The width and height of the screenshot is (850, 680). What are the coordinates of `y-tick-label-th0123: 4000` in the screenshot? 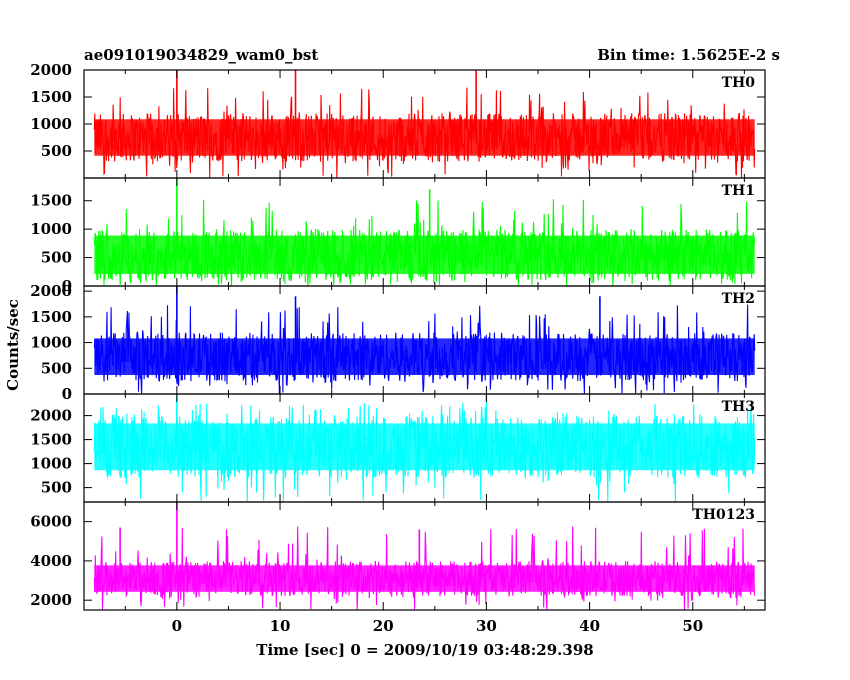 It's located at (51, 561).